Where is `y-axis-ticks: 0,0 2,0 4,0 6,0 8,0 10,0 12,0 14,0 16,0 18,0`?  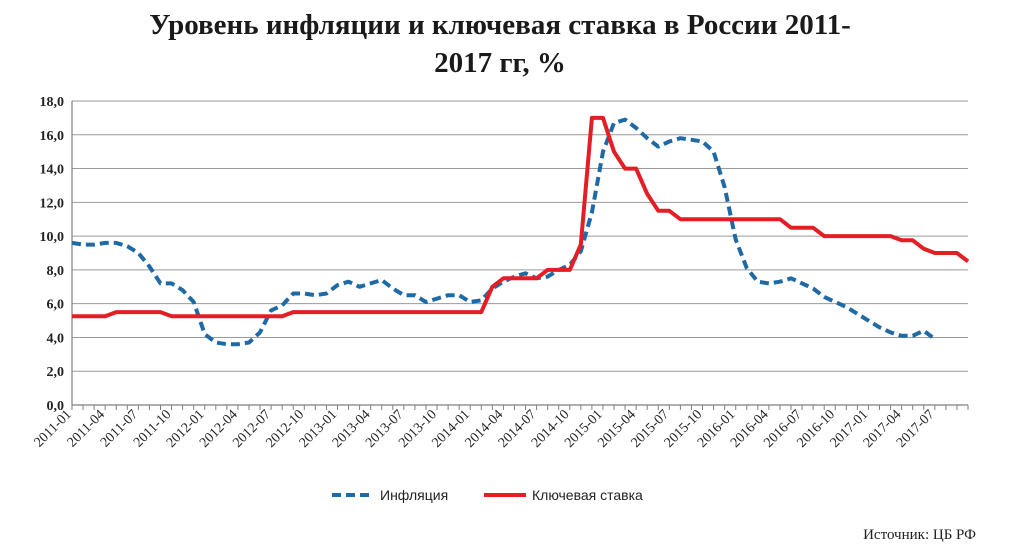
y-axis-ticks: 0,0 2,0 4,0 6,0 8,0 10,0 12,0 14,0 16,0 18,0 is located at coordinates (52, 254).